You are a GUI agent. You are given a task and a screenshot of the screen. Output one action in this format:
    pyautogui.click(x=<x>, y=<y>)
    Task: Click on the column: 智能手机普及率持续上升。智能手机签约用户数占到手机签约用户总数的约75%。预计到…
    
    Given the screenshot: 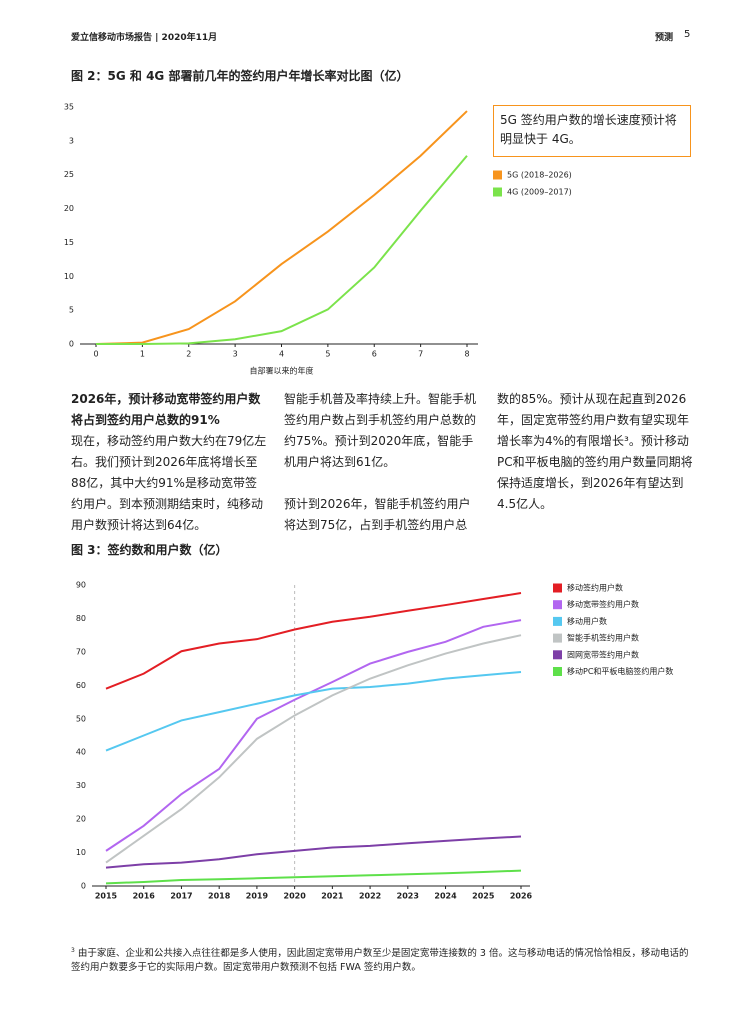 What is the action you would take?
    pyautogui.click(x=382, y=462)
    